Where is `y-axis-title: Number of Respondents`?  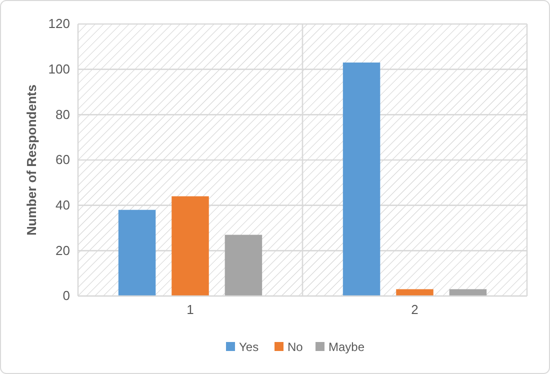
y-axis-title: Number of Respondents is located at coordinates (31, 160).